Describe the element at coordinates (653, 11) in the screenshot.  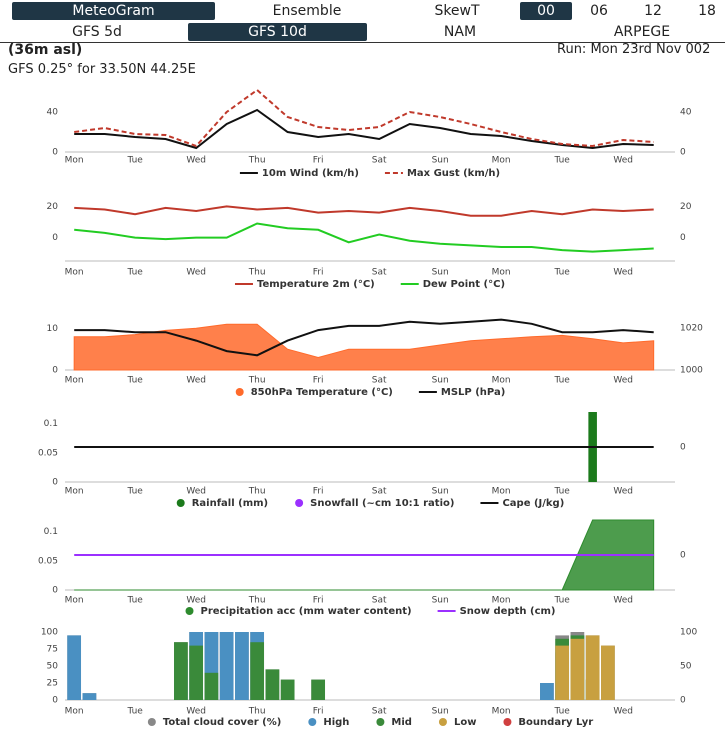
I see `tab: 12` at that location.